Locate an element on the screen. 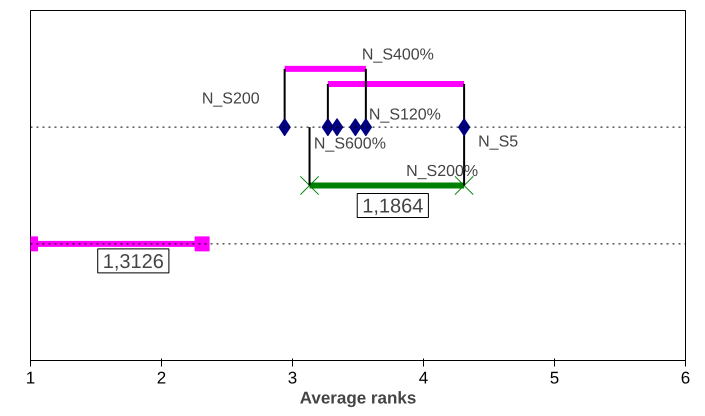 Image resolution: width=705 pixels, height=416 pixels. annotation: N_S5 is located at coordinates (498, 142).